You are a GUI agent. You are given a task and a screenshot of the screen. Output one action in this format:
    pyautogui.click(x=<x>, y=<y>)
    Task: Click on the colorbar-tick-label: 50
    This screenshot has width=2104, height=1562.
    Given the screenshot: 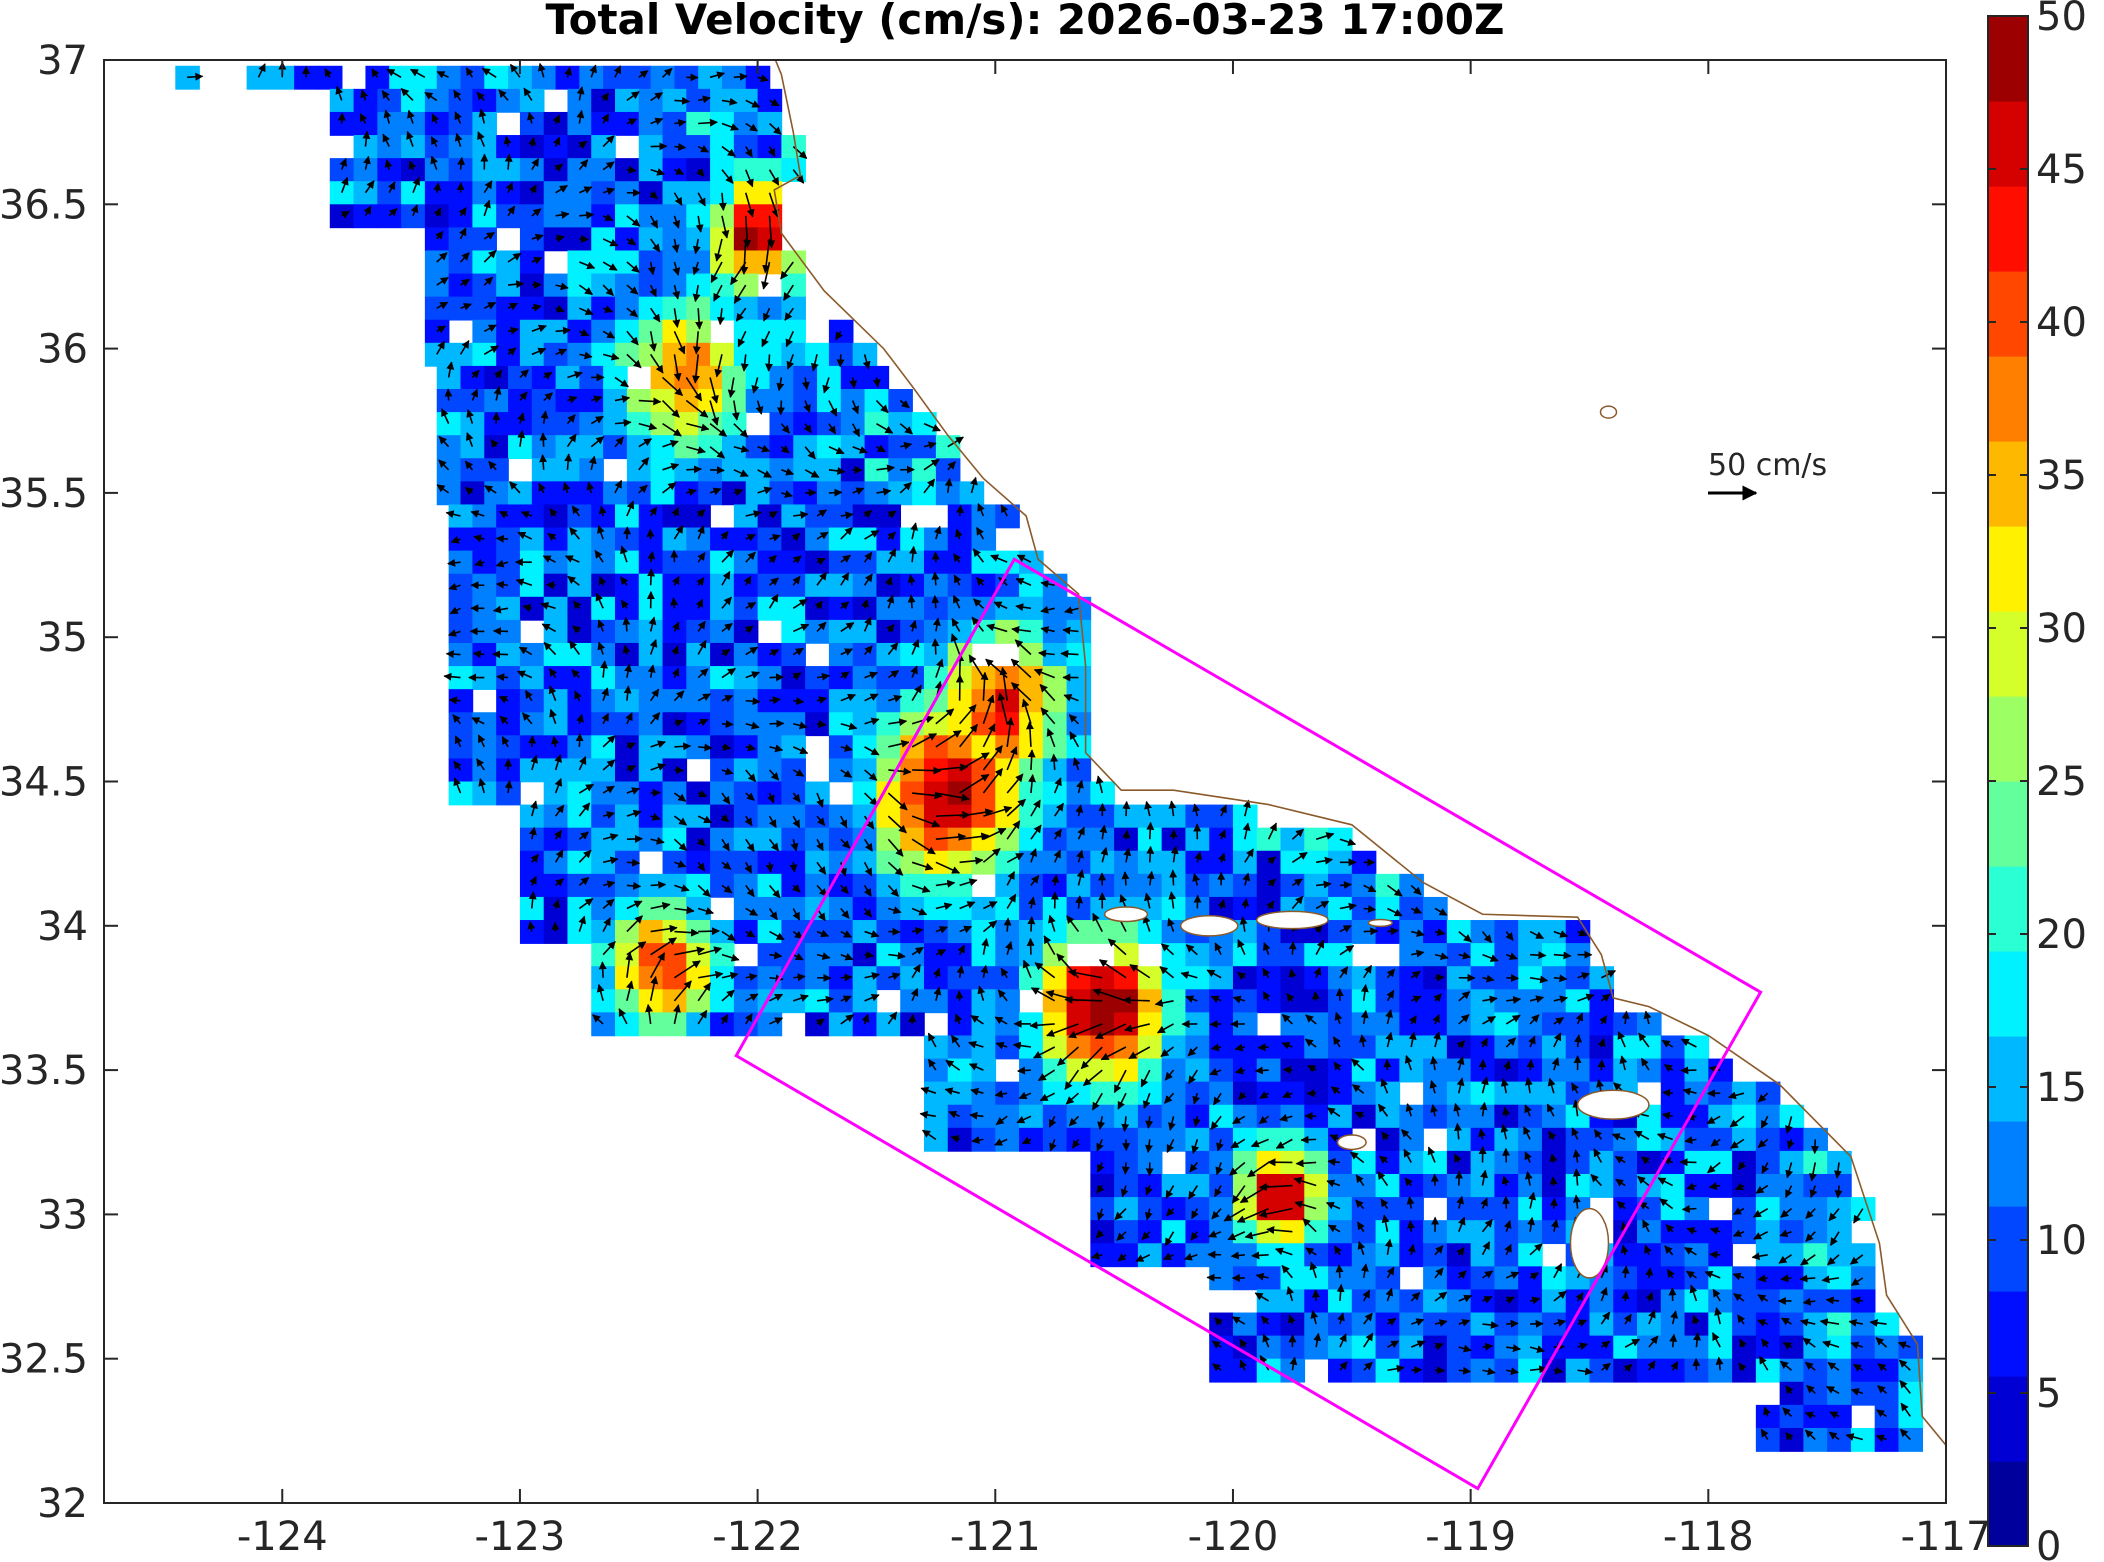 What is the action you would take?
    pyautogui.click(x=2061, y=20)
    